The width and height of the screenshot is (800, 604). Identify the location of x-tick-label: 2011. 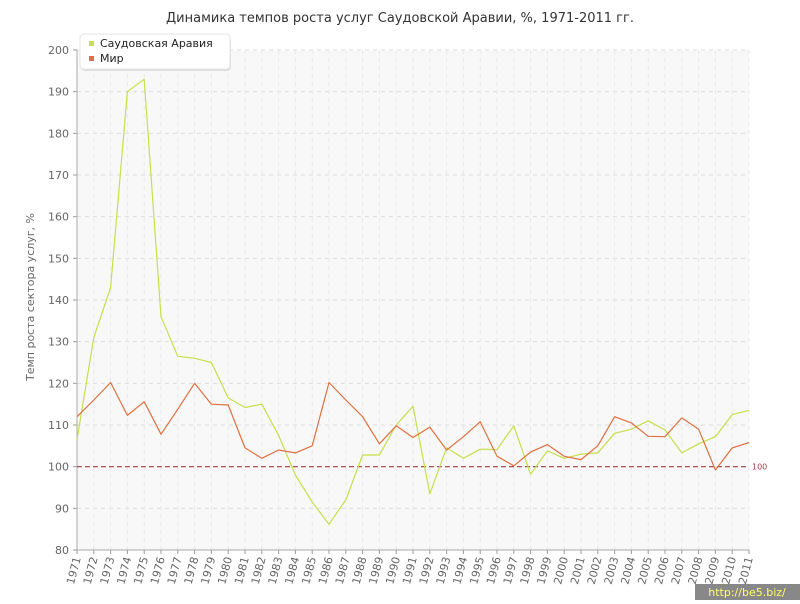
(746, 570).